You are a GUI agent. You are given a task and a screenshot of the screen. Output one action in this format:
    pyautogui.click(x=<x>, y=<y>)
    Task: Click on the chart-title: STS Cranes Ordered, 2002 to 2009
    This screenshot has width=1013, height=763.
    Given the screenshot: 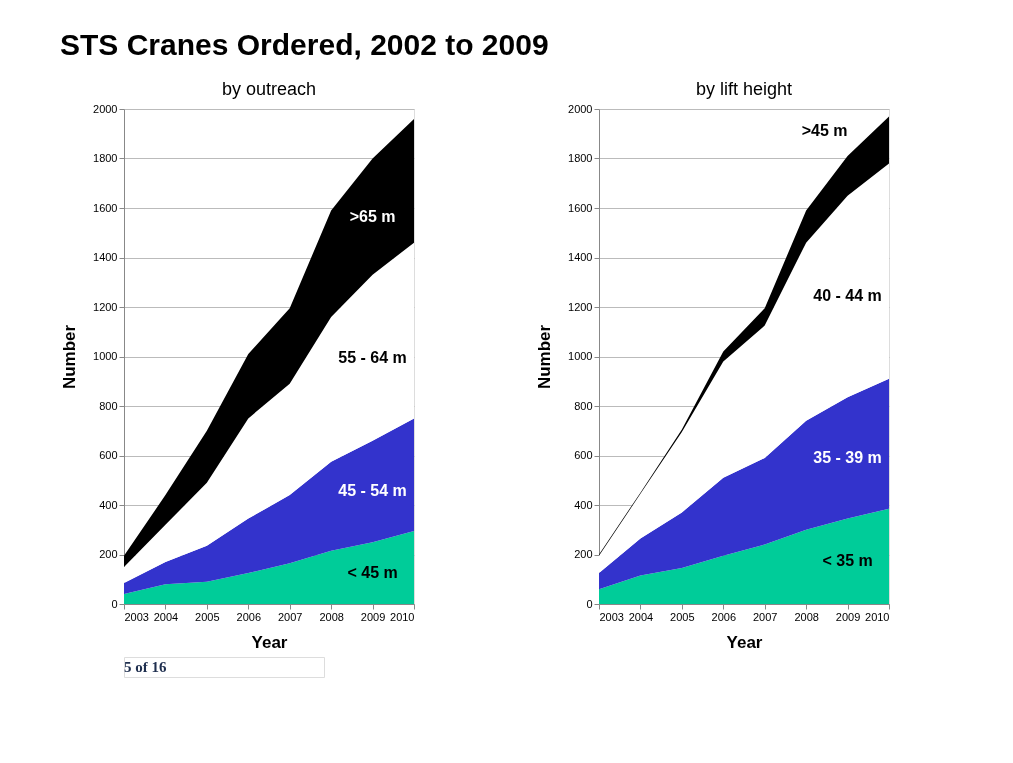 What is the action you would take?
    pyautogui.click(x=304, y=44)
    